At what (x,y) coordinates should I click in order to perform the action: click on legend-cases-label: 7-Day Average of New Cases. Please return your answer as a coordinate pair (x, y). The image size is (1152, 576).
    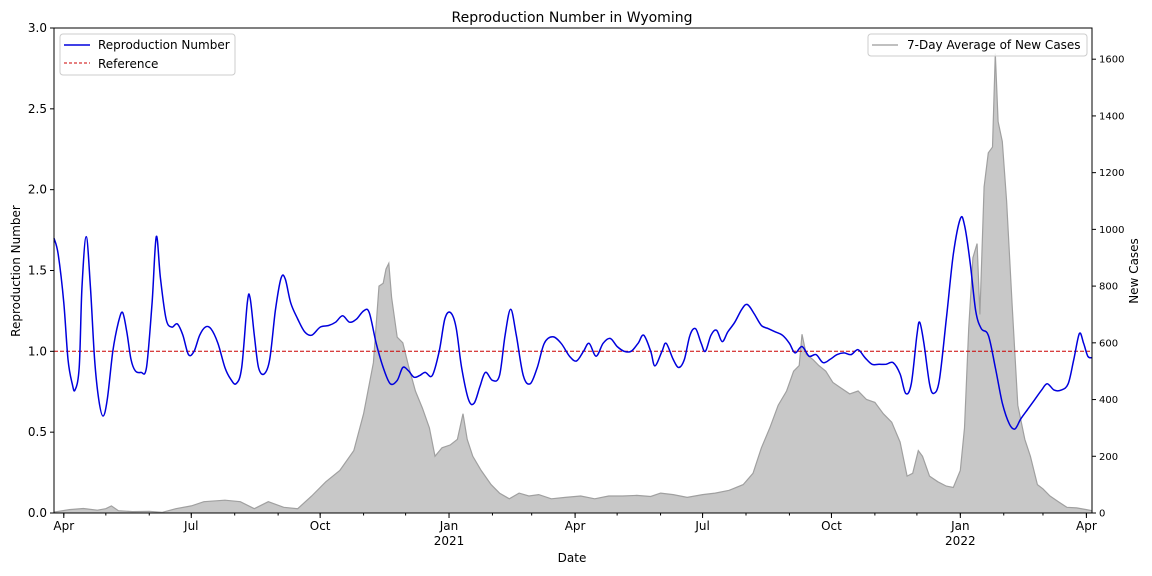
    Looking at the image, I should click on (994, 45).